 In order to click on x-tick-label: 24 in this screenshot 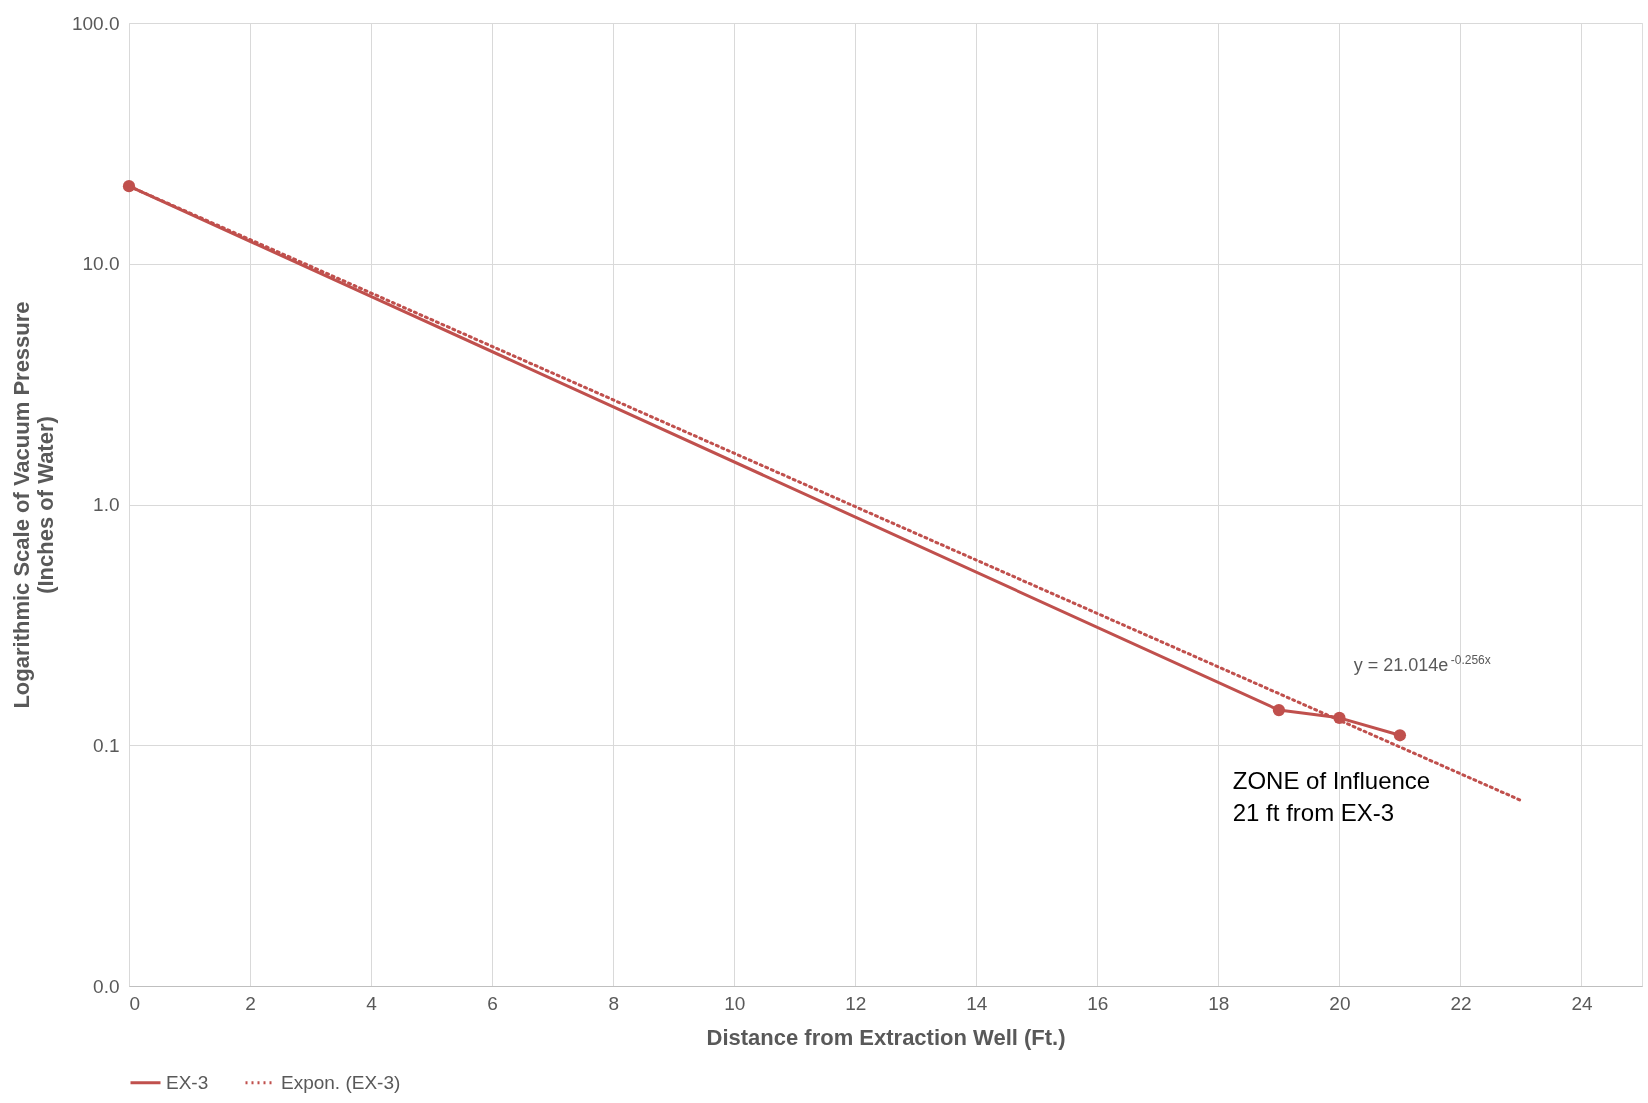, I will do `click(1582, 1003)`.